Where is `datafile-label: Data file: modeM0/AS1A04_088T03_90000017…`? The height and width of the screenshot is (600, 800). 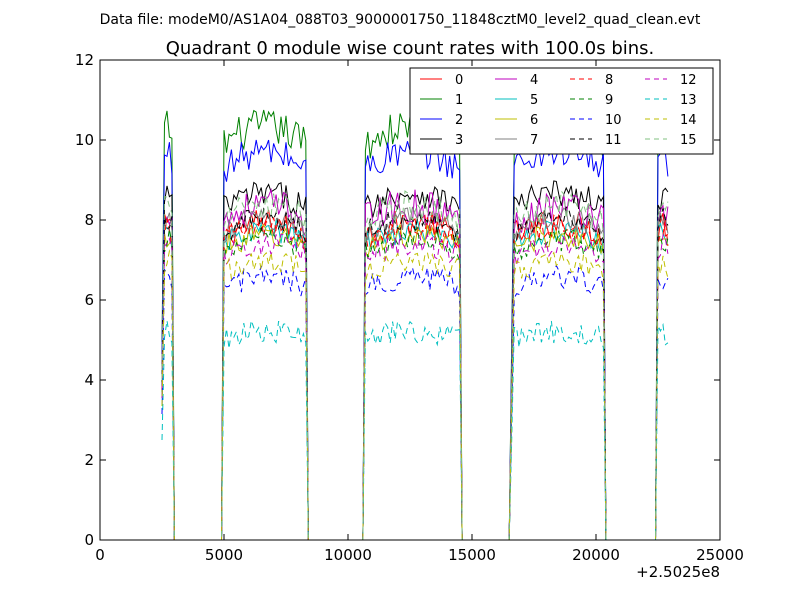
datafile-label: Data file: modeM0/AS1A04_088T03_90000017… is located at coordinates (400, 20).